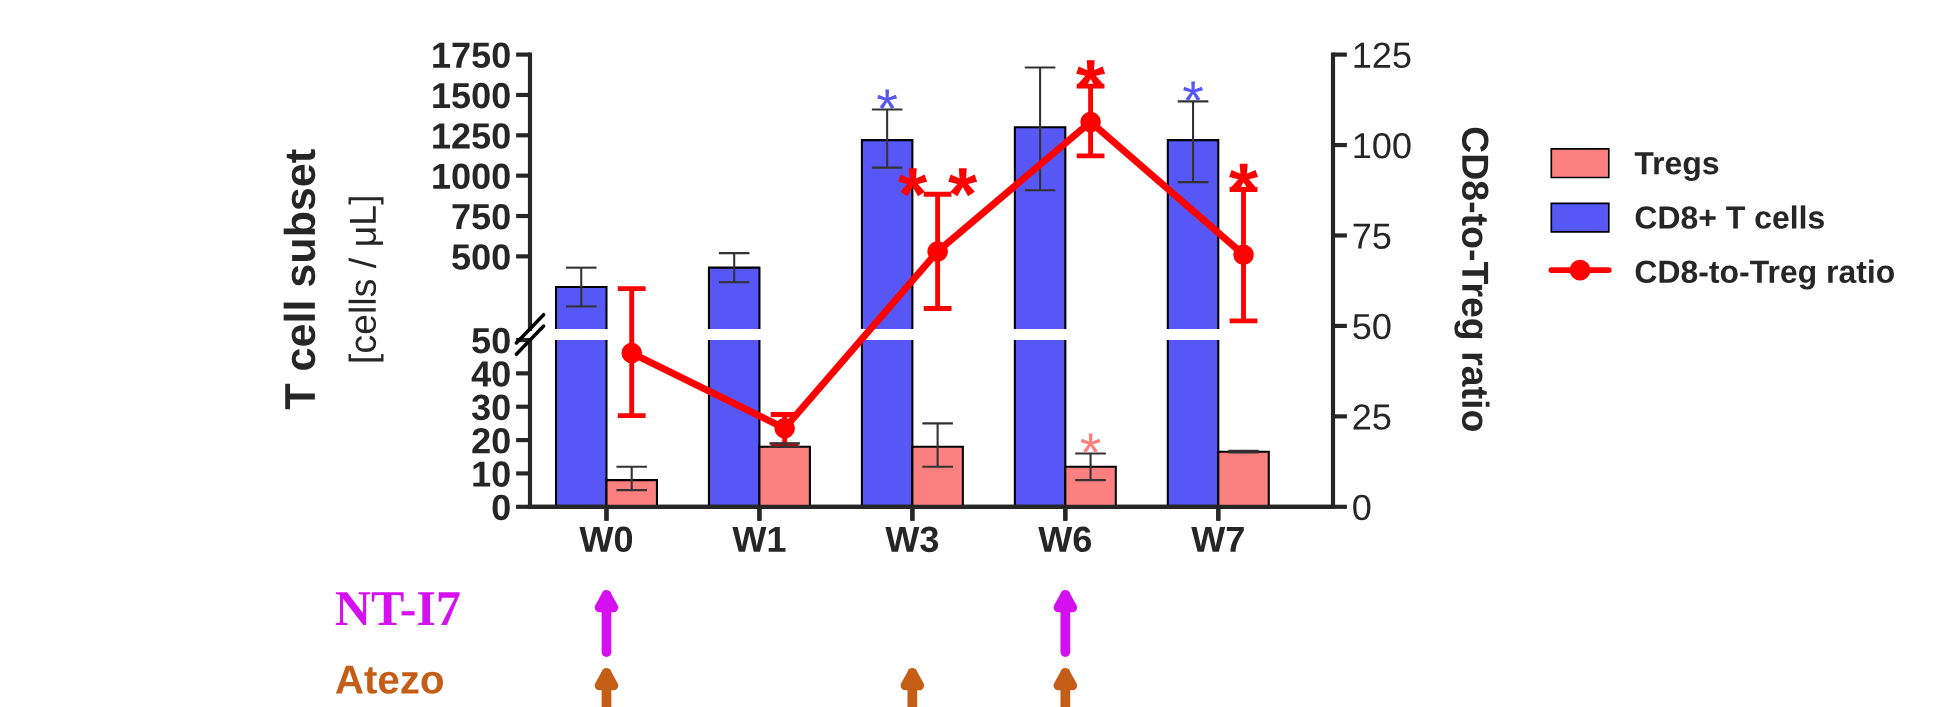  Describe the element at coordinates (333, 279) in the screenshot. I see `y-axis-title: T cell subset [cells / μL]` at that location.